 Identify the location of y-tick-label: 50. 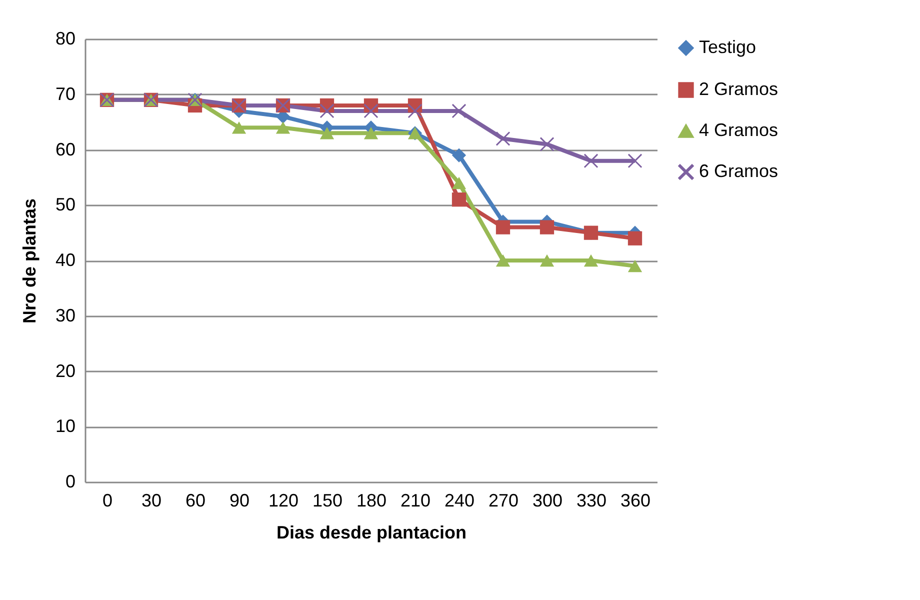
(65, 204).